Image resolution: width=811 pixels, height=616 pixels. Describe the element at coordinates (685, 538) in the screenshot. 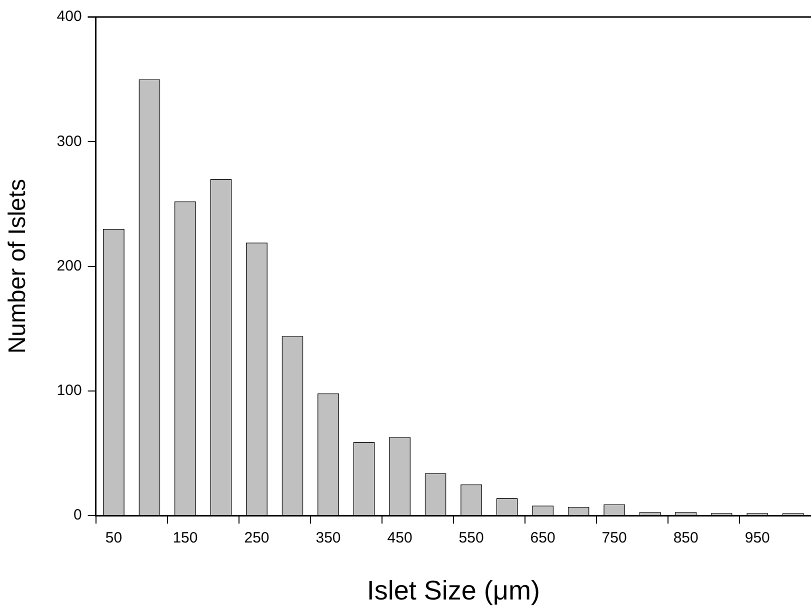

I see `x-tick-label: 850` at that location.